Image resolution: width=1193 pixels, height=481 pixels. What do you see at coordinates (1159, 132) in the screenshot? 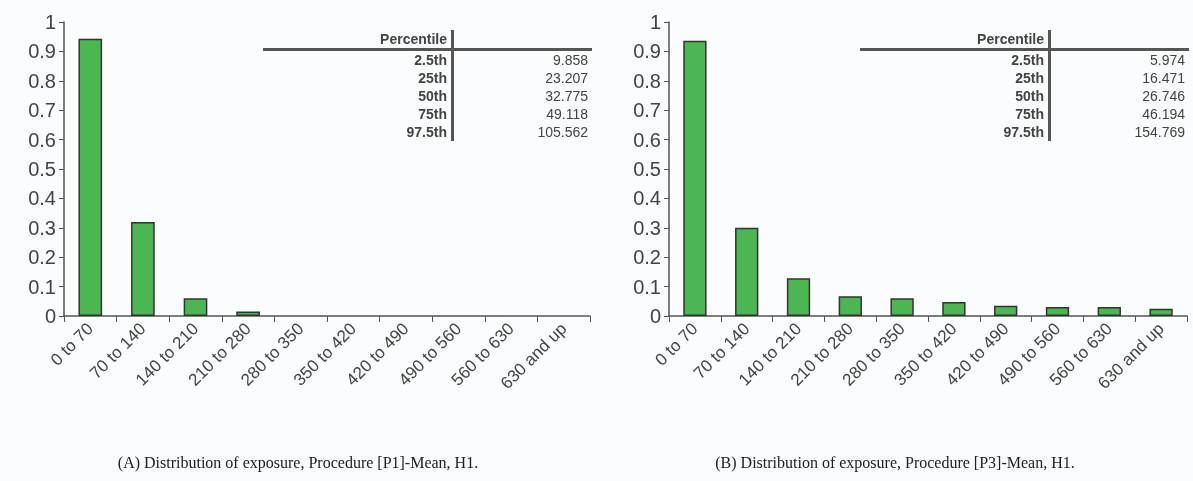
I see `annotation: 154.769` at bounding box center [1159, 132].